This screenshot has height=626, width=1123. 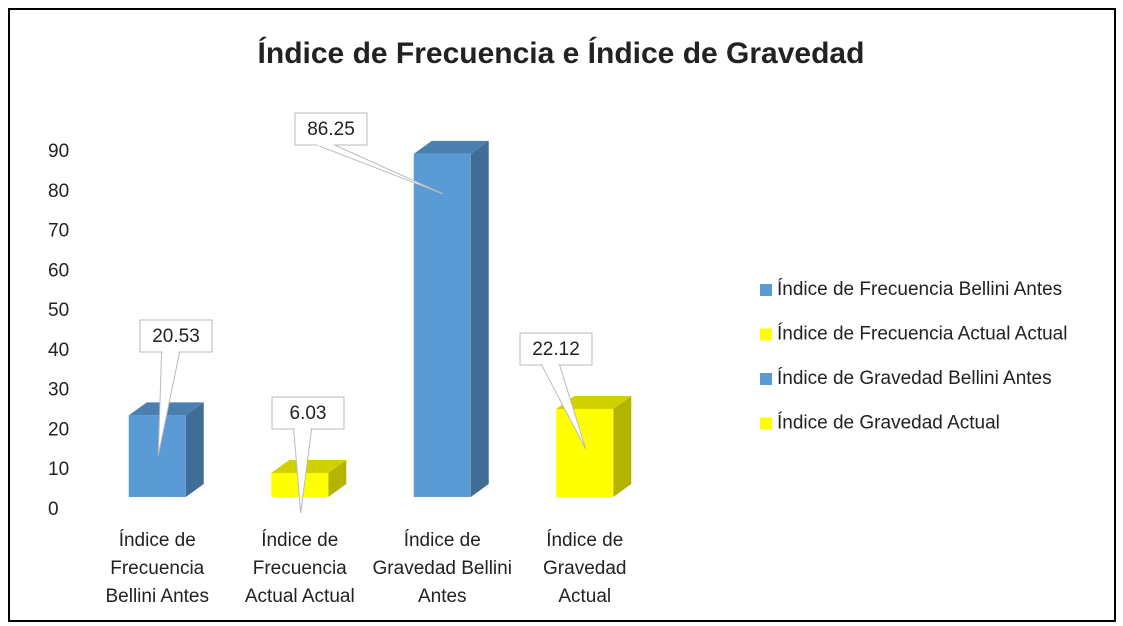 I want to click on value-label: 86.25, so click(x=331, y=129).